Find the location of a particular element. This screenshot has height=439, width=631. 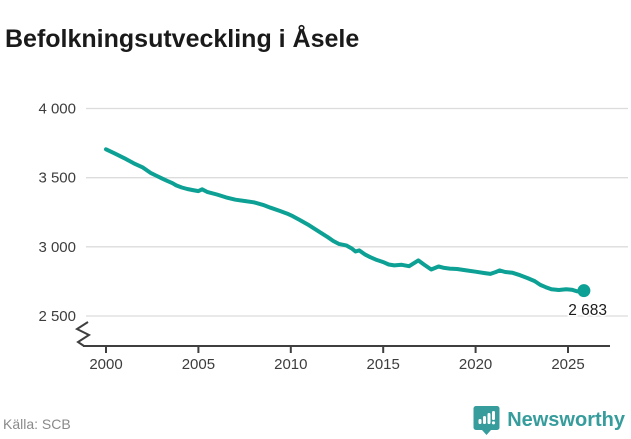

x-tick-label: 2000 is located at coordinates (105, 364).